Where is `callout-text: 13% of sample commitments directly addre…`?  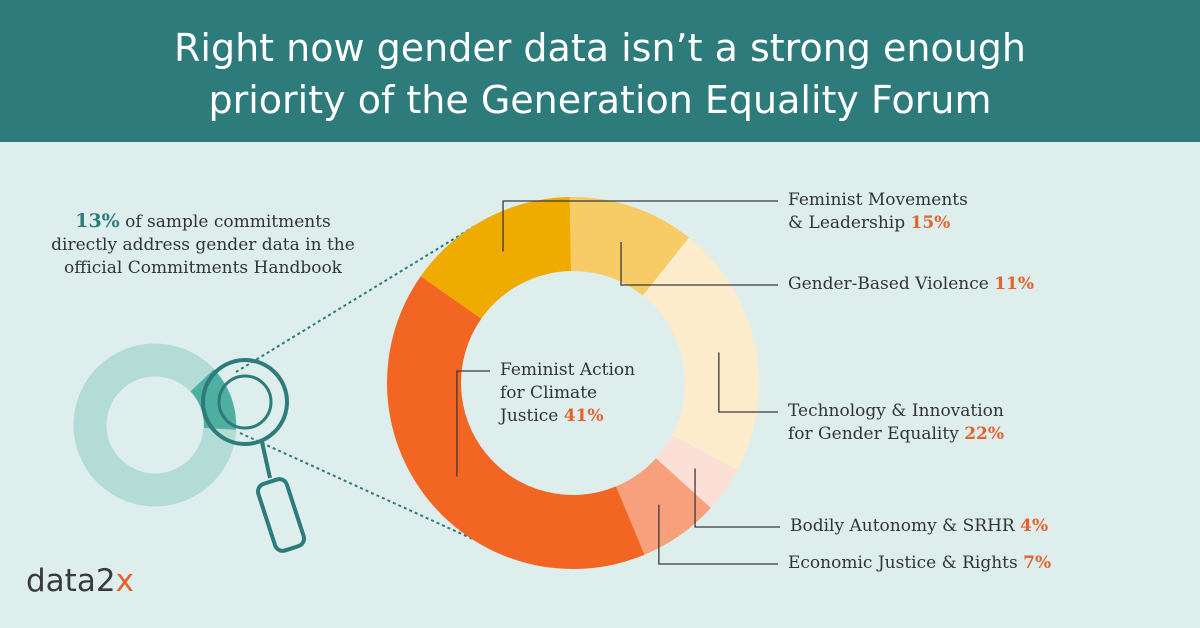 callout-text: 13% of sample commitments directly addre… is located at coordinates (203, 245).